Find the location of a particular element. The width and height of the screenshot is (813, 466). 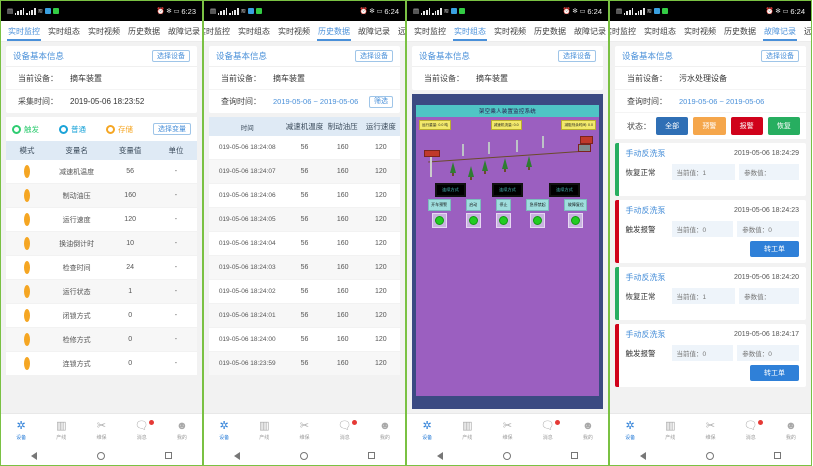

bottom-nav-3: ✲ 设备 ▥ 产线 ✂ 维保 🗨 消息 ☻ 我的 is located at coordinates (507, 429).